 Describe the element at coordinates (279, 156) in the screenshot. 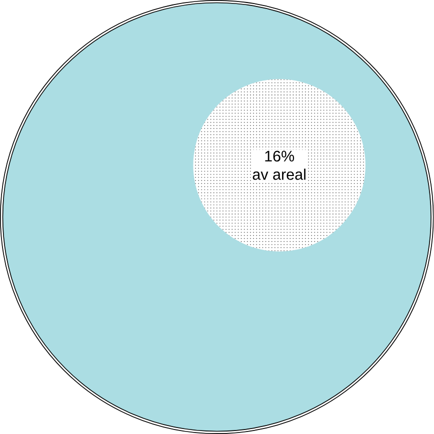

I see `data-label: 16%` at that location.